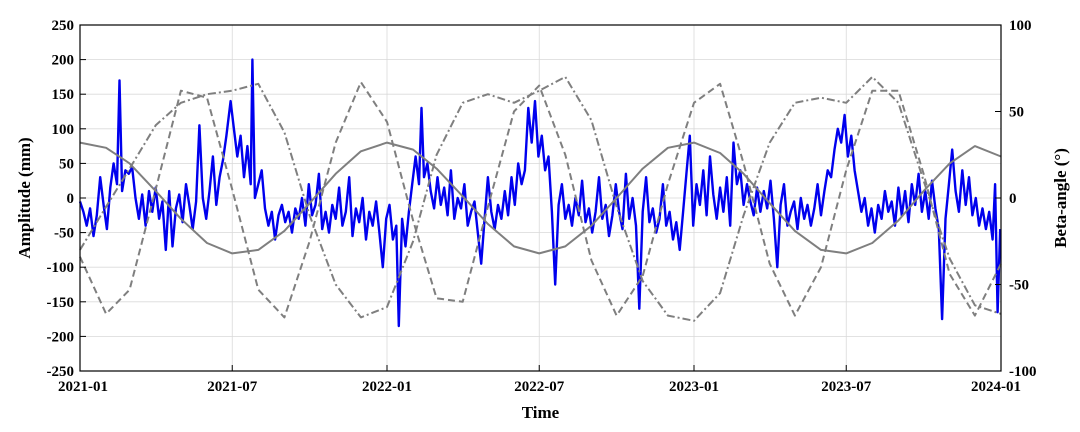 The image size is (1080, 432). What do you see at coordinates (63, 26) in the screenshot?
I see `y-tick-label: 250` at bounding box center [63, 26].